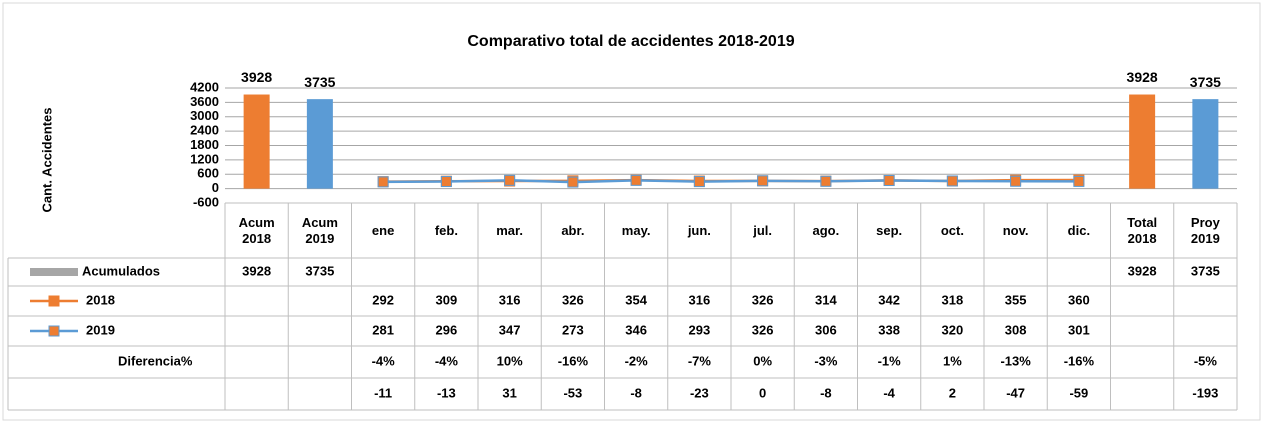 The height and width of the screenshot is (423, 1263). Describe the element at coordinates (889, 329) in the screenshot. I see `table-value: 338` at that location.